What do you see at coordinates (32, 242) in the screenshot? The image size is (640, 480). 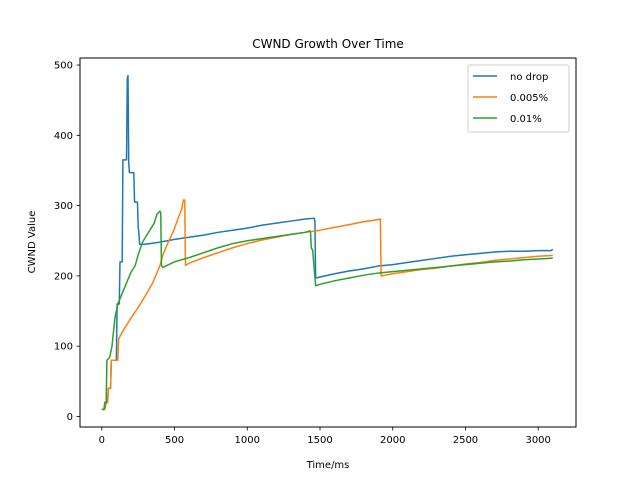 I see `y-axis-label: CWND Value` at bounding box center [32, 242].